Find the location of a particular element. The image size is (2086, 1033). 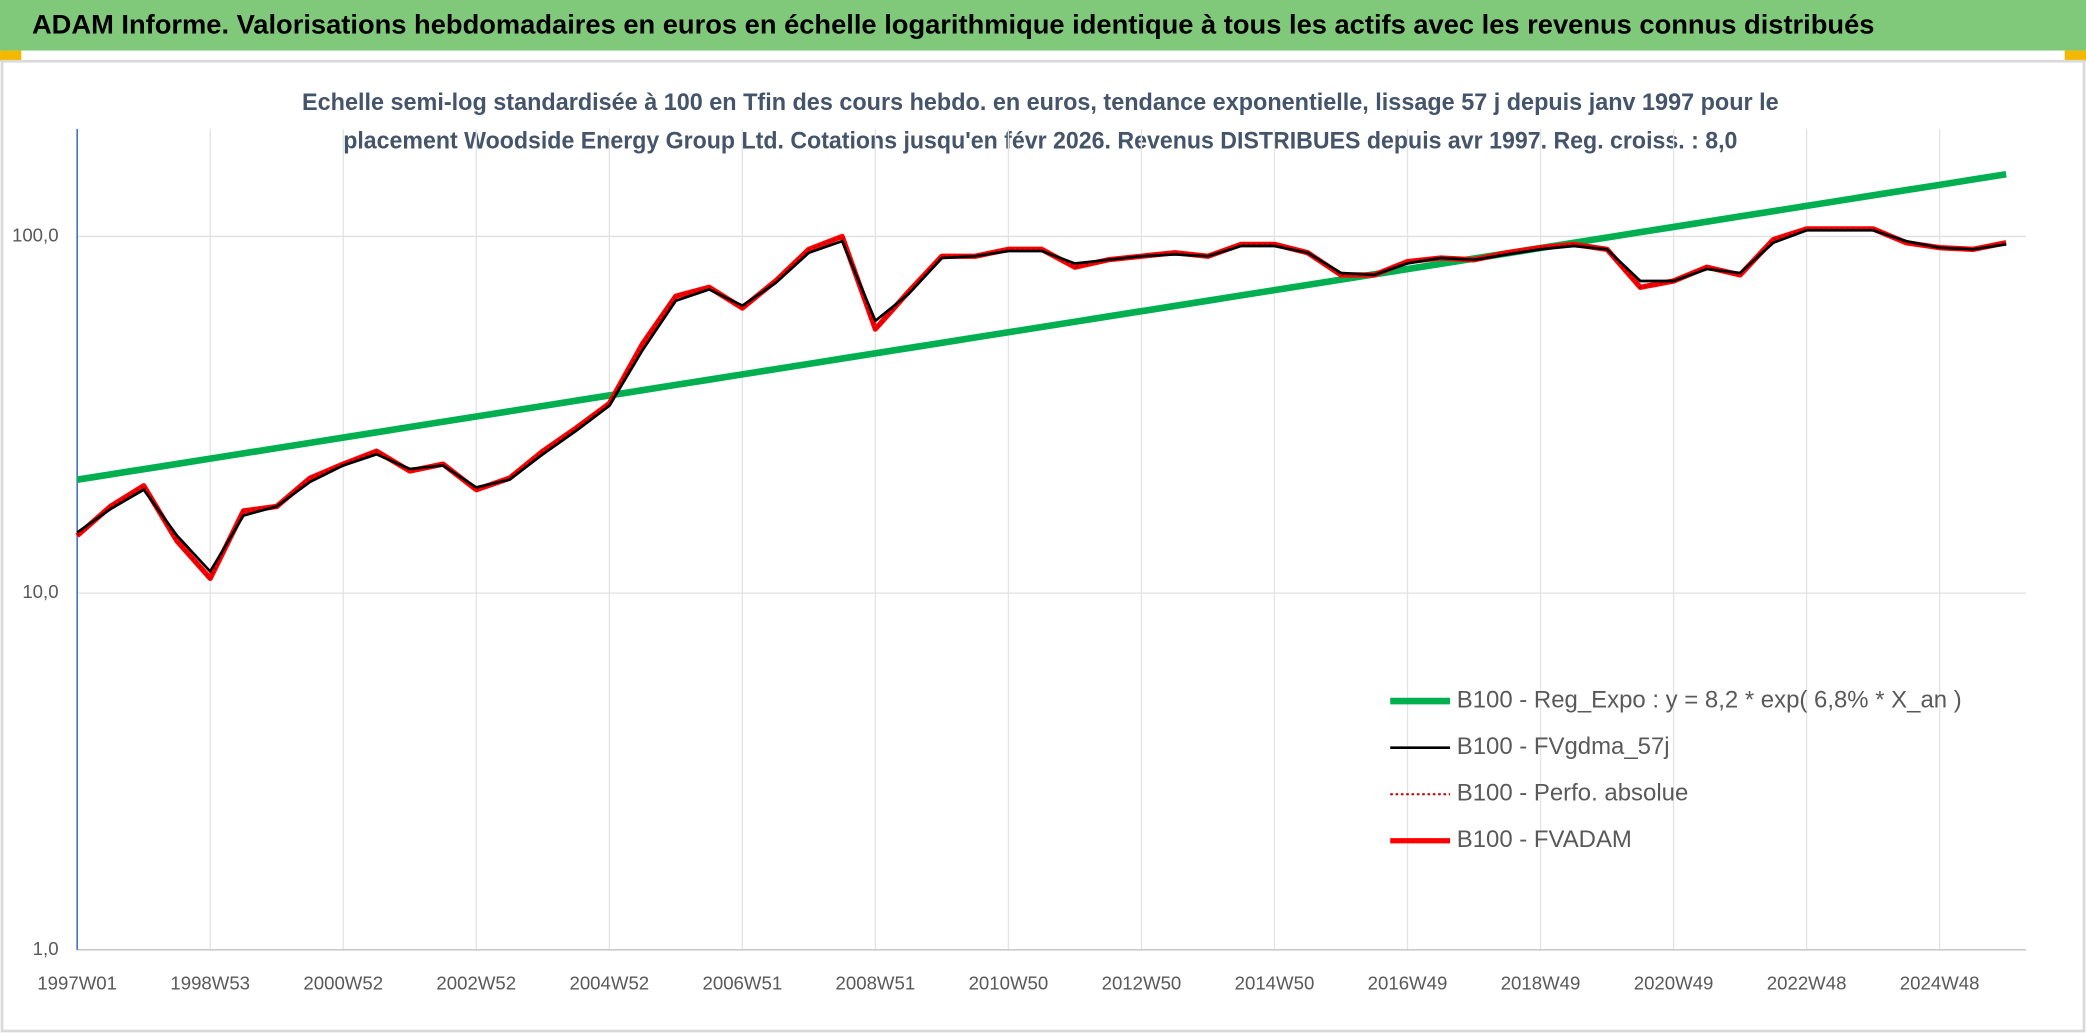

x-tick-label: 2008W51 is located at coordinates (876, 982).